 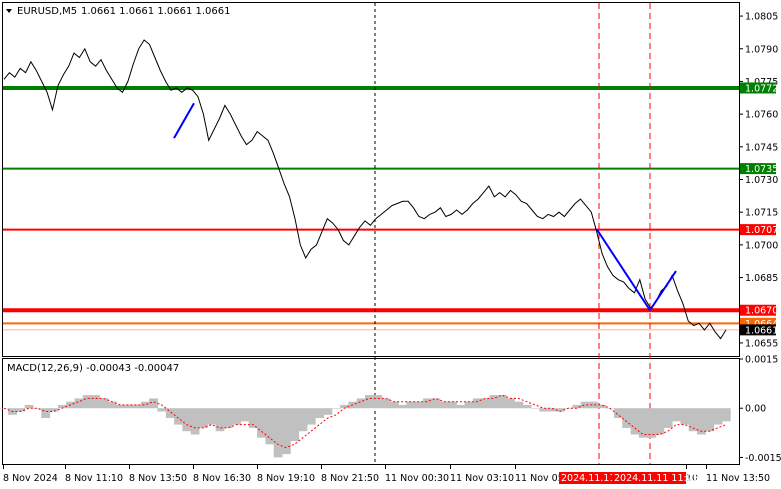 I want to click on price-tick-label: 1.0730, so click(x=761, y=180).